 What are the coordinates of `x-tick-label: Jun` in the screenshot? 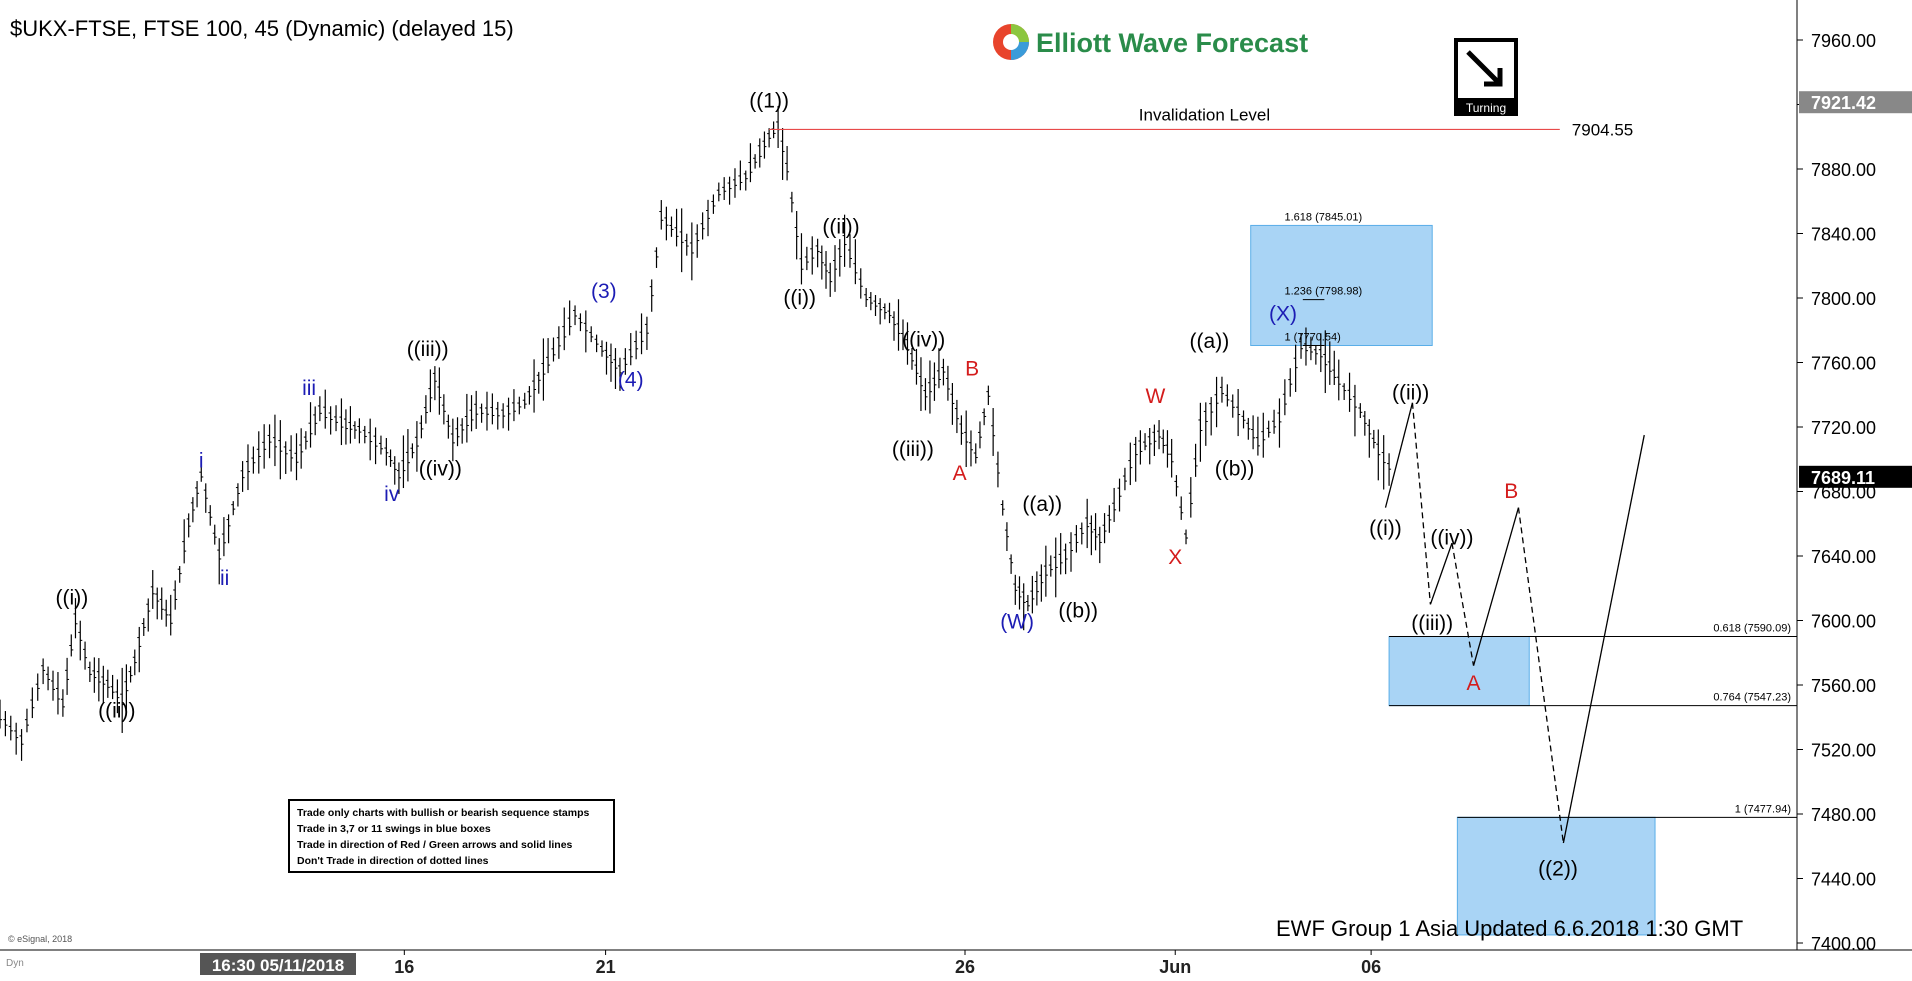 It's located at (1175, 967).